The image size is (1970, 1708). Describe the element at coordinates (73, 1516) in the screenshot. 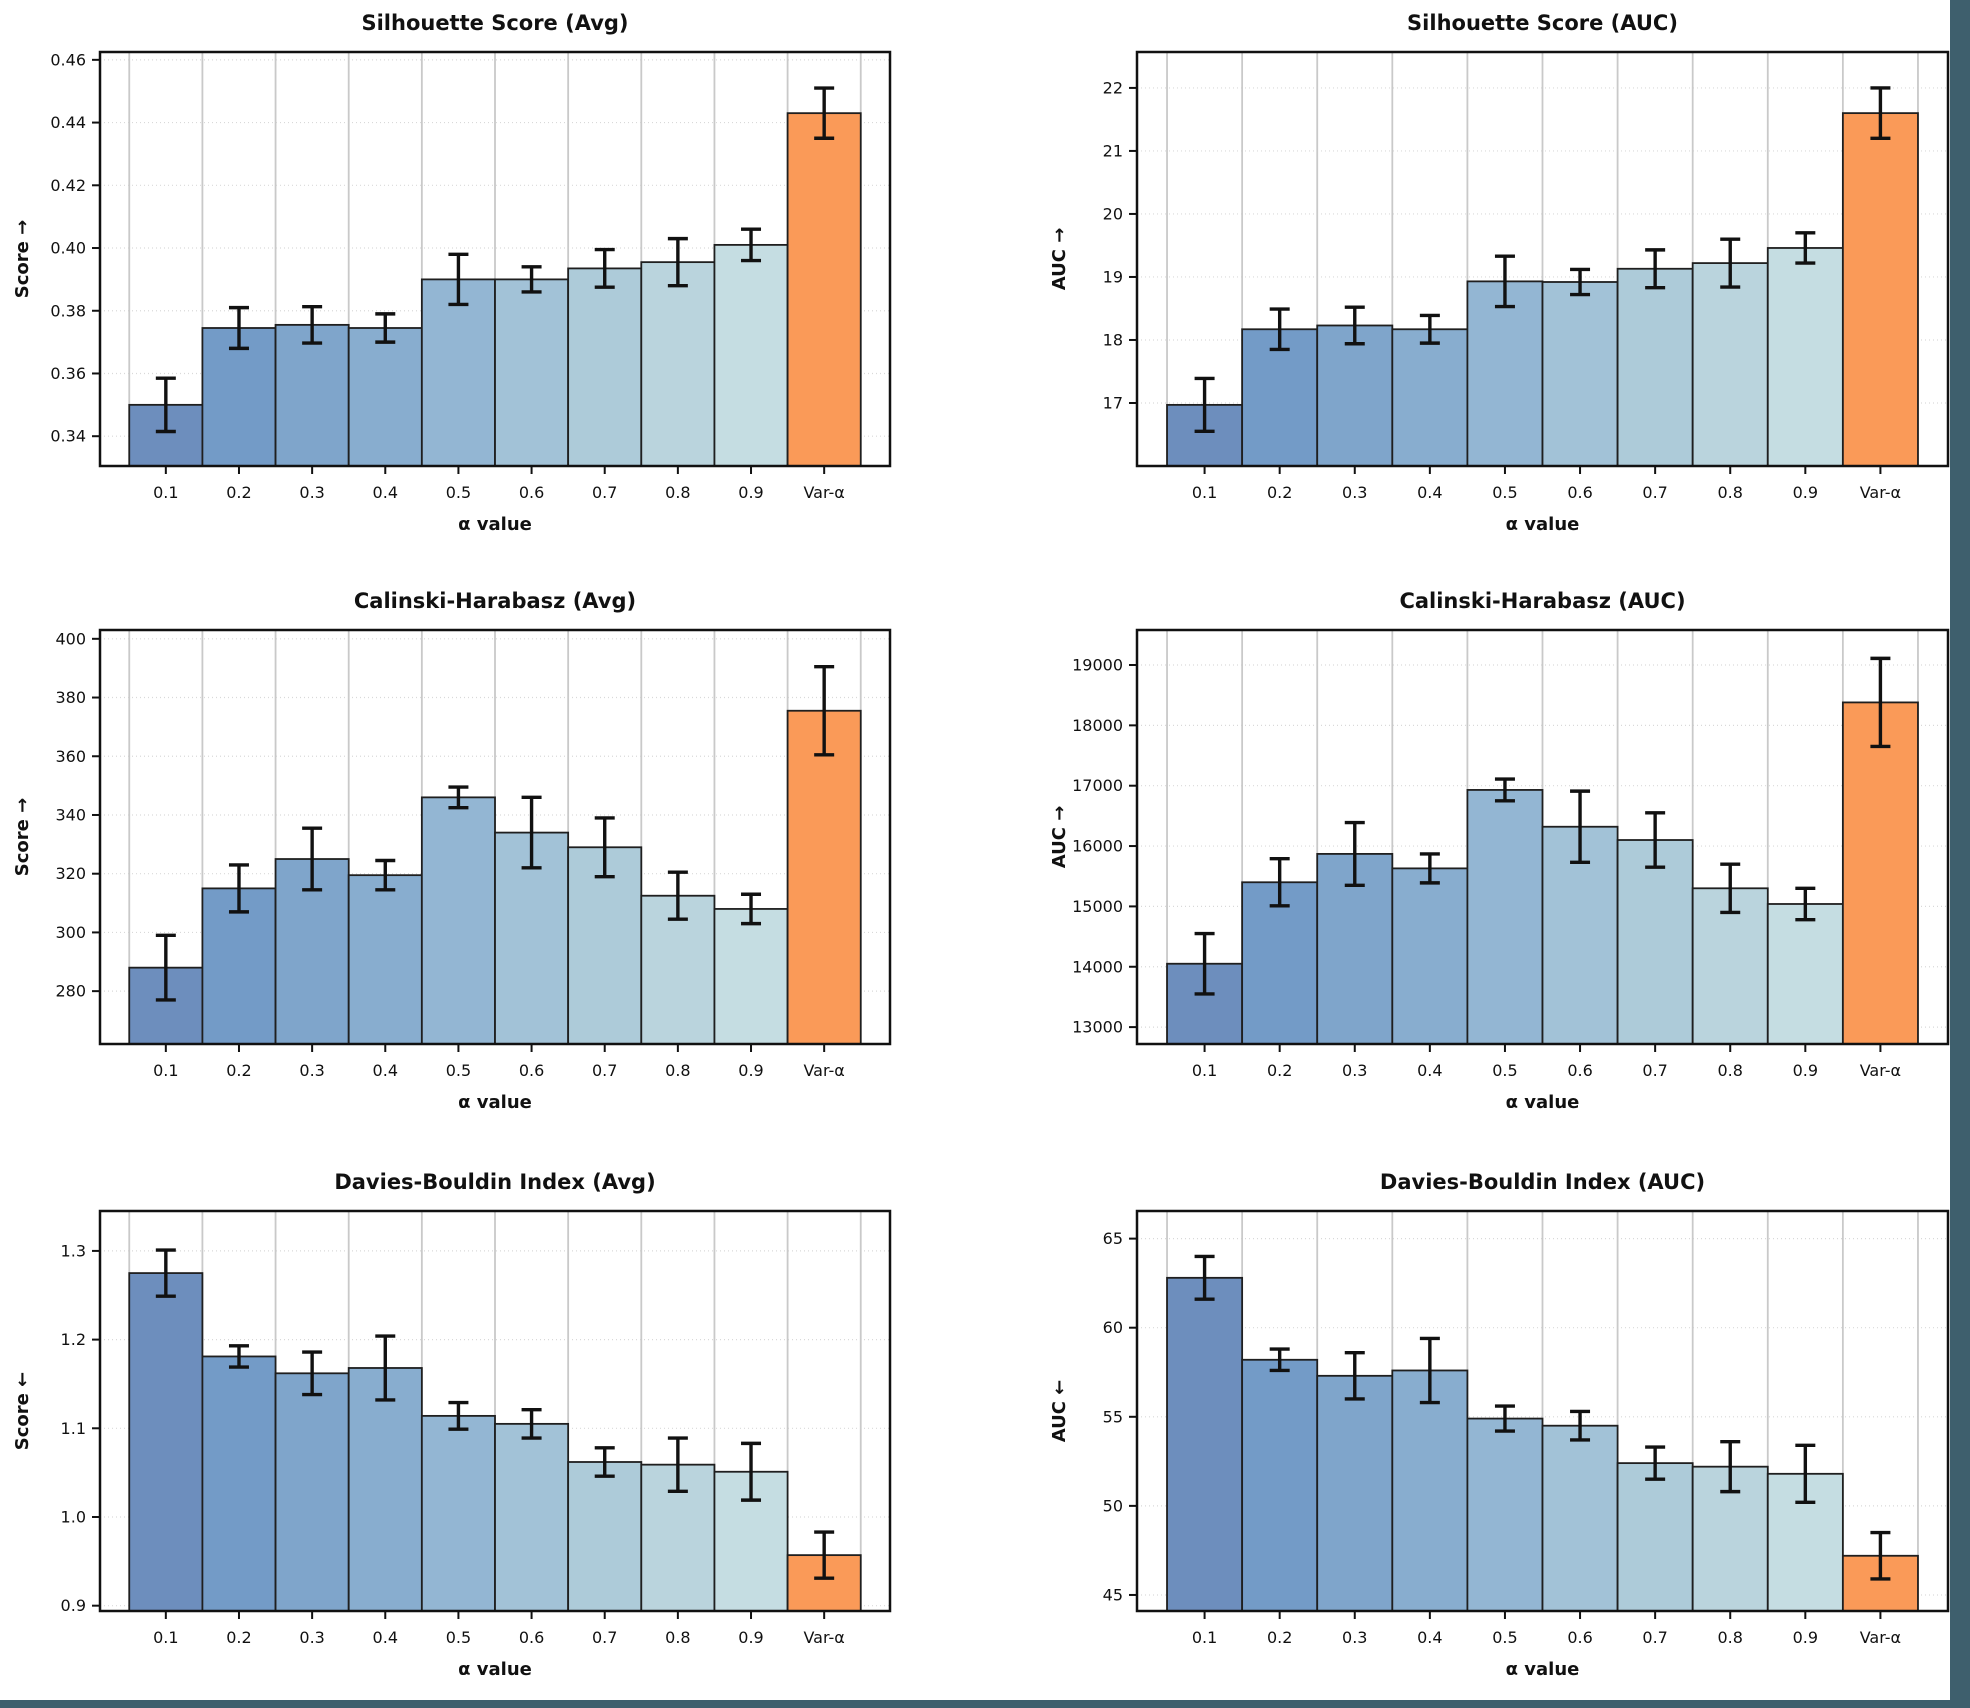

I see `y-tick-label: 1.0` at that location.